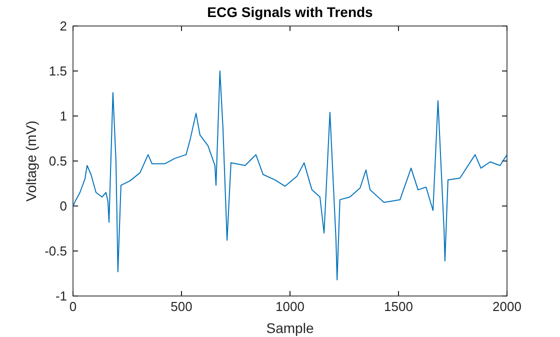 The height and width of the screenshot is (337, 560). I want to click on chart-title: ECG Signals with Trends, so click(290, 12).